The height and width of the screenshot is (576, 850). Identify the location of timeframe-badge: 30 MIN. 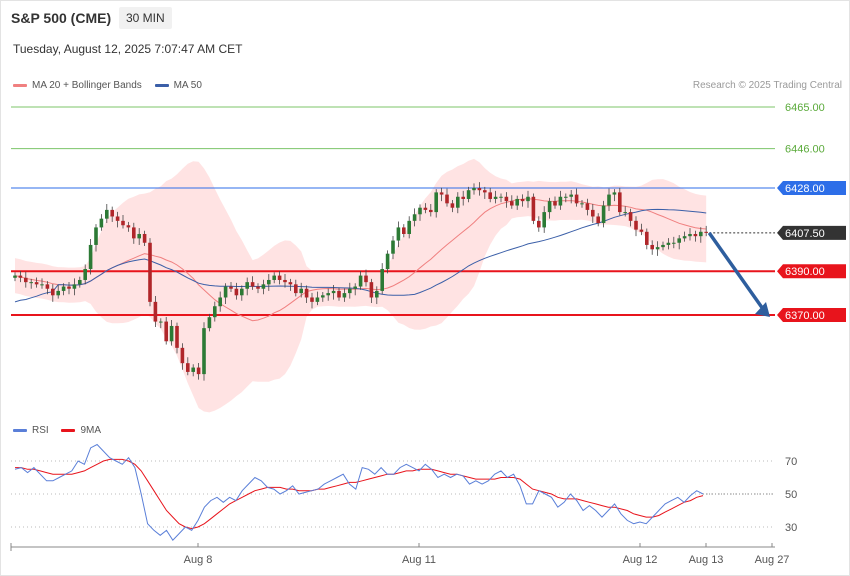
(145, 18).